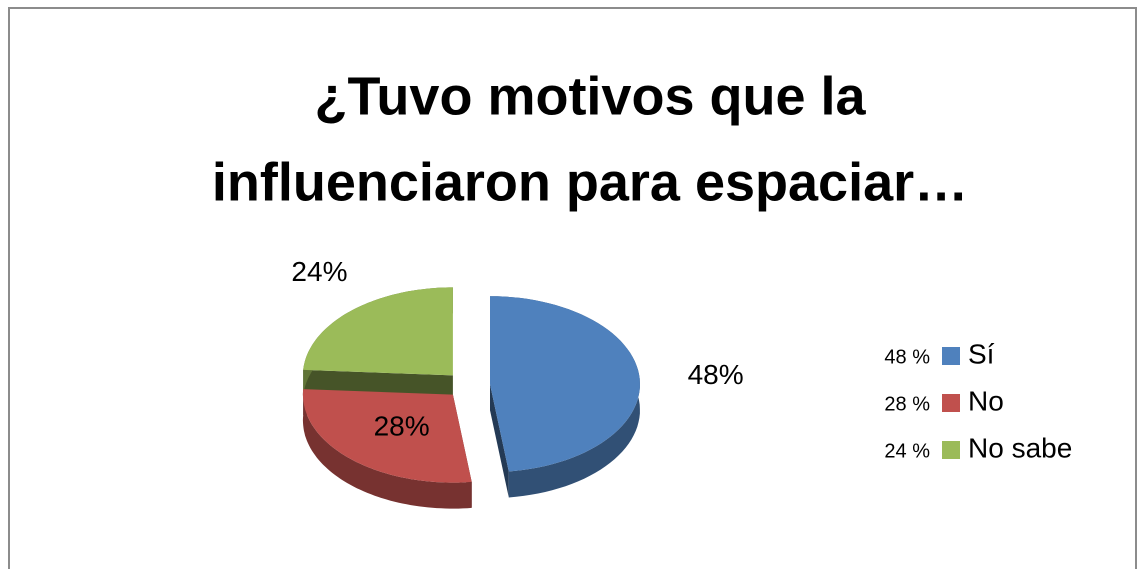 The height and width of the screenshot is (569, 1139). Describe the element at coordinates (319, 271) in the screenshot. I see `data-label: 24%` at that location.